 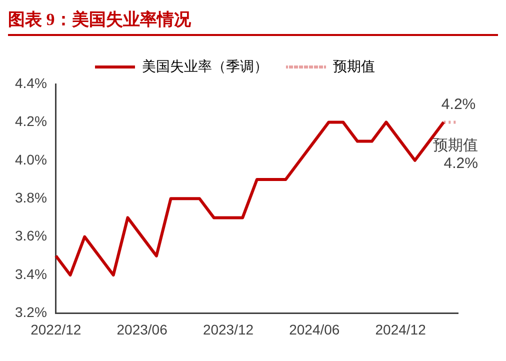 I want to click on y-tick-label: 4.2%, so click(x=30, y=121).